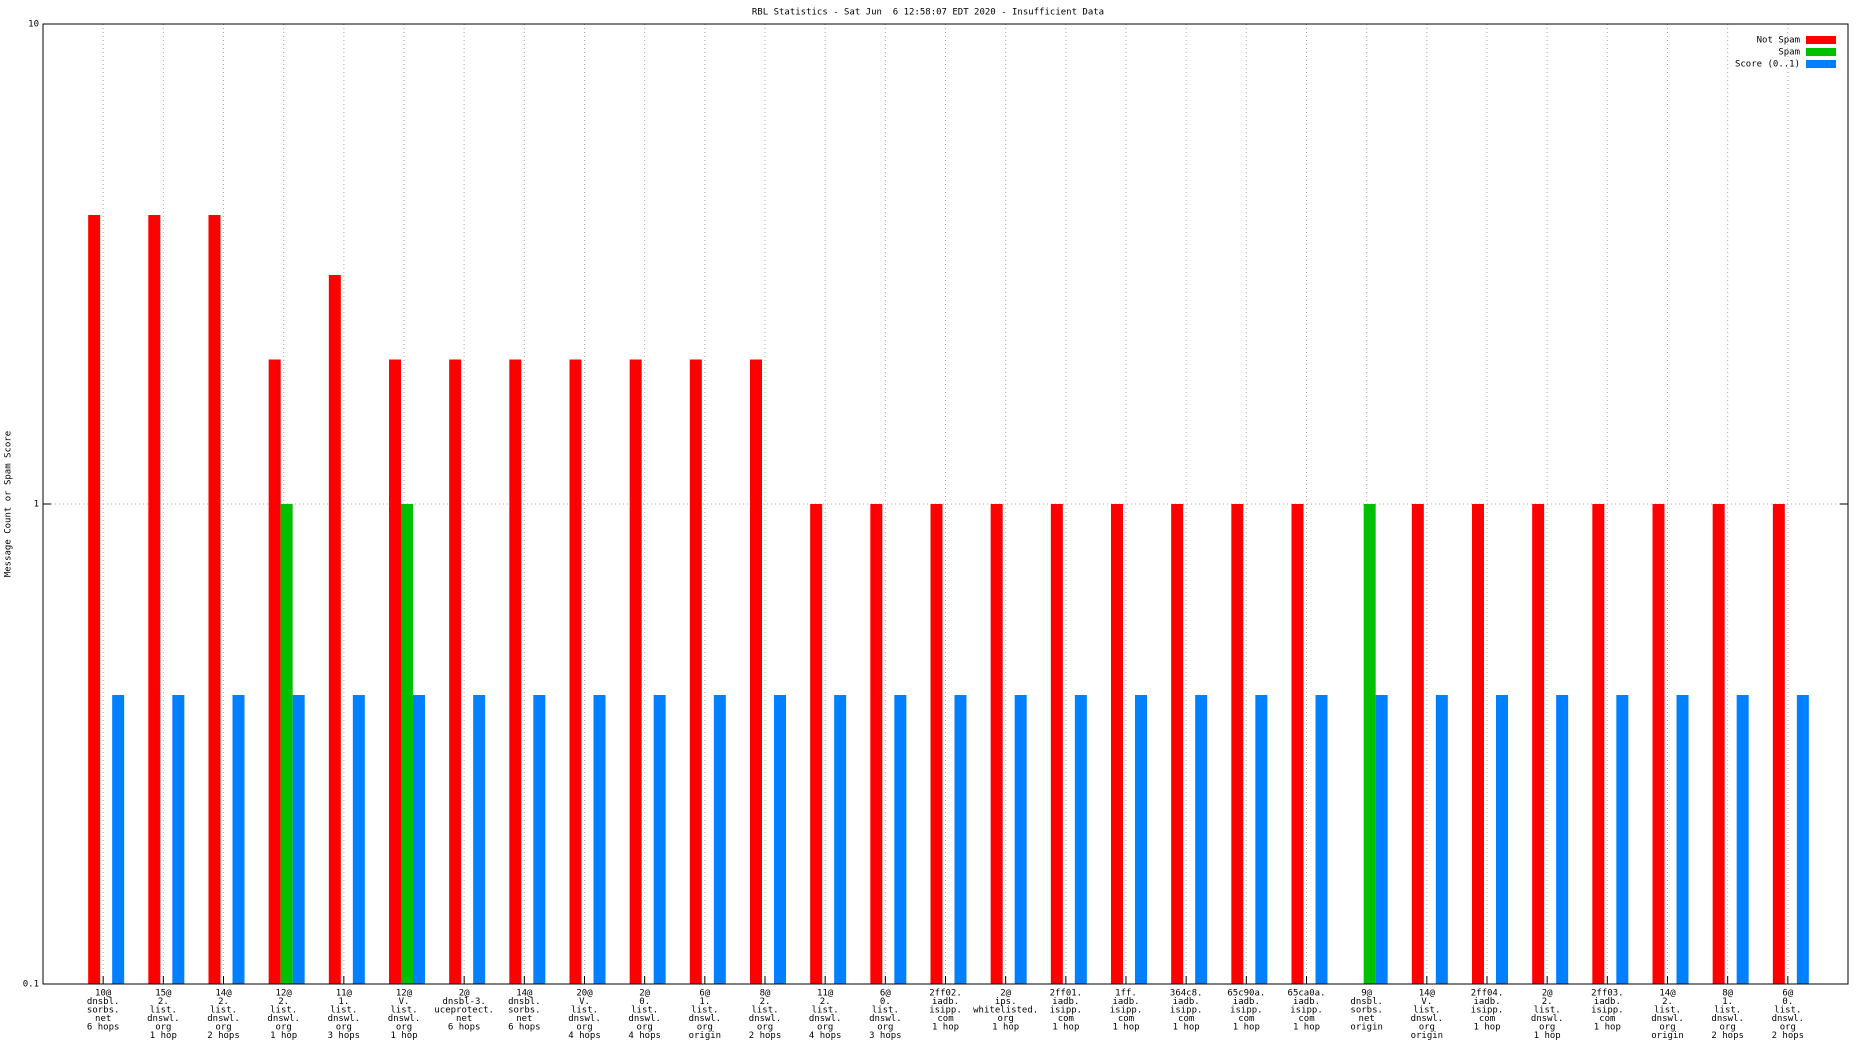  Describe the element at coordinates (36, 505) in the screenshot. I see `y-tick-label: 1` at that location.